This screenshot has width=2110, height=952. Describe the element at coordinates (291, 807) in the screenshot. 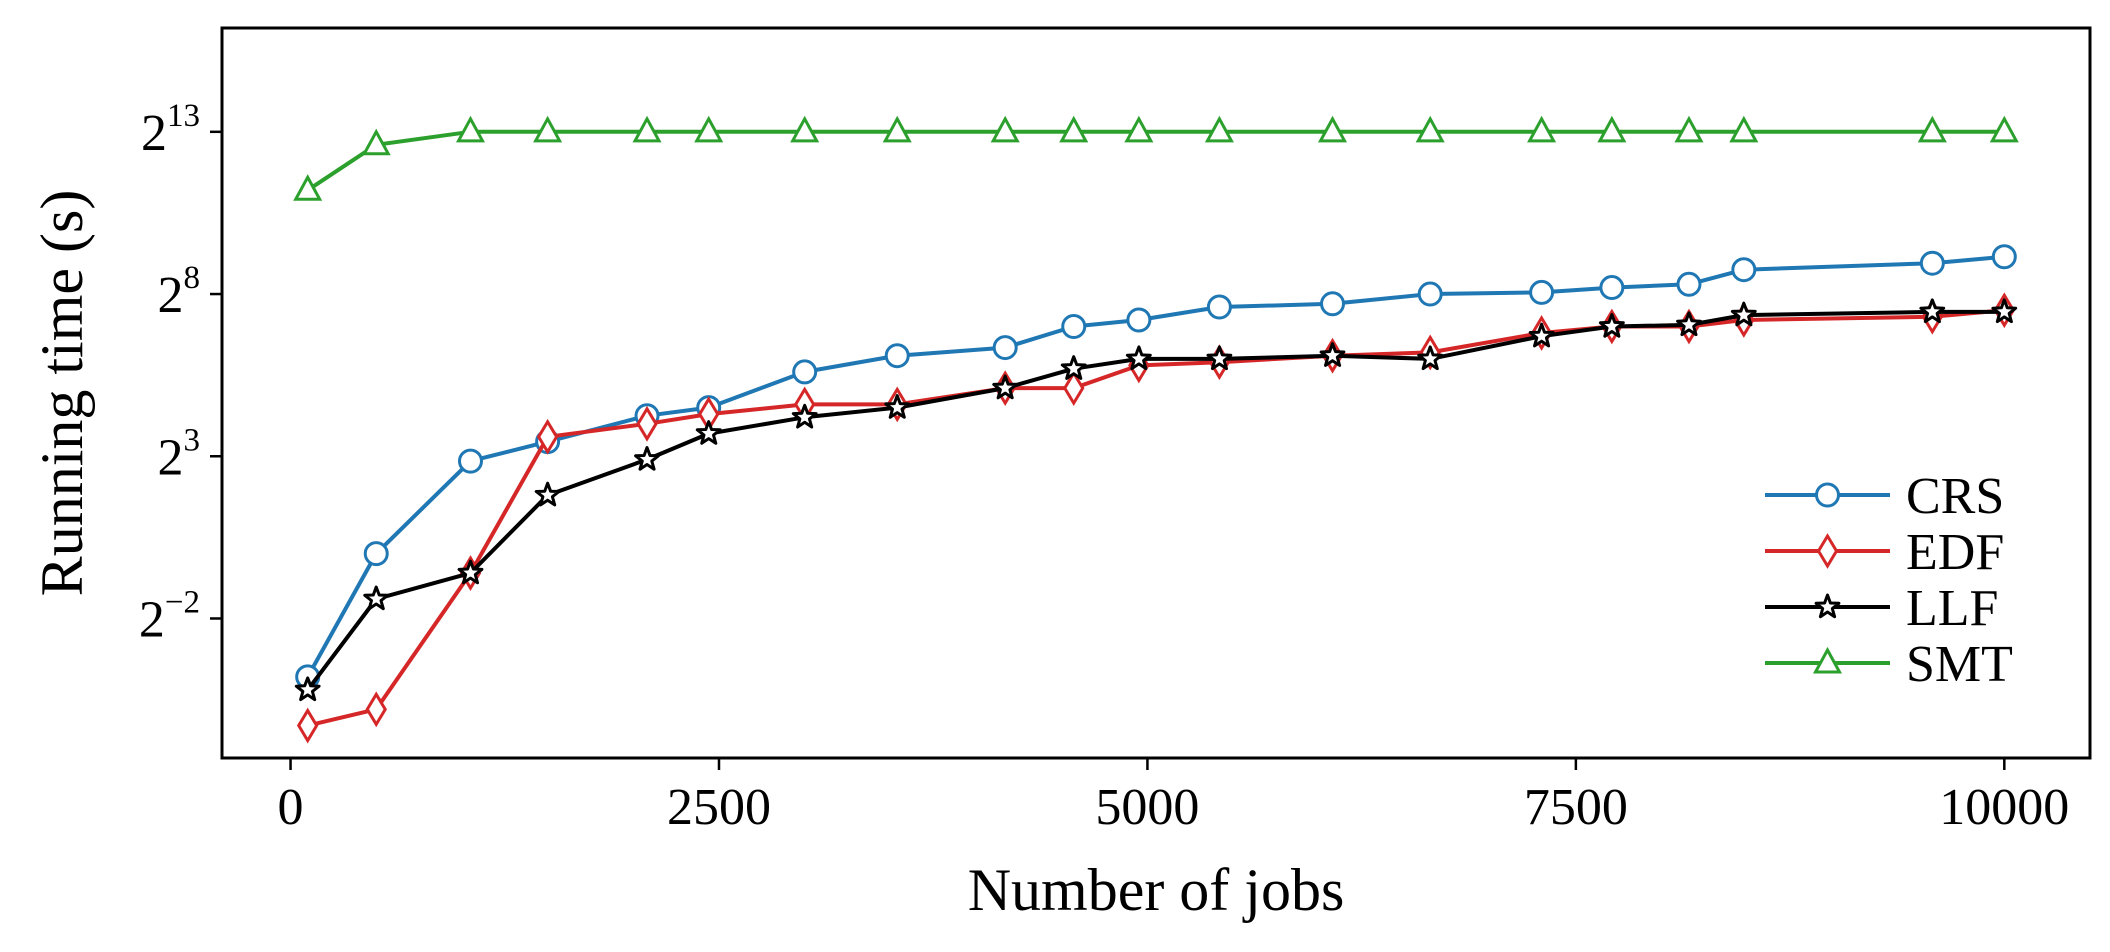

I see `x-tick-label: 0` at that location.